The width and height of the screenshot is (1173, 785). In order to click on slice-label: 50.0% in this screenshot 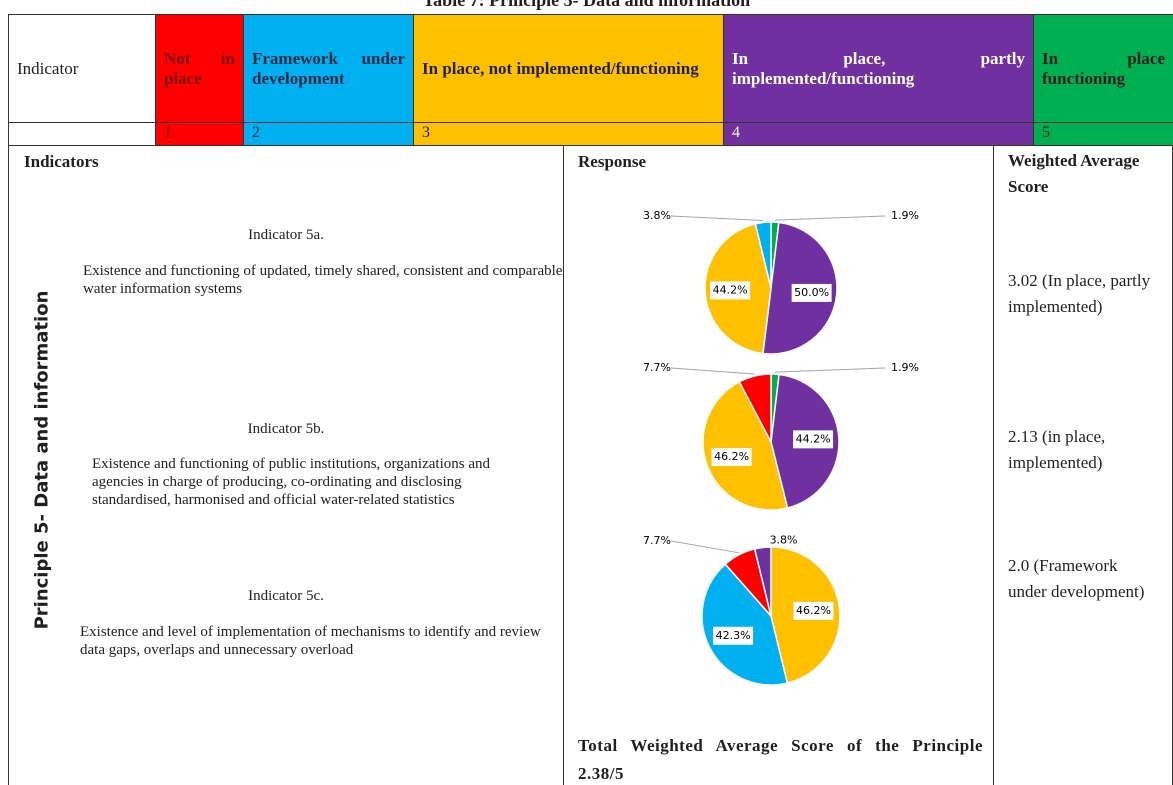, I will do `click(811, 292)`.